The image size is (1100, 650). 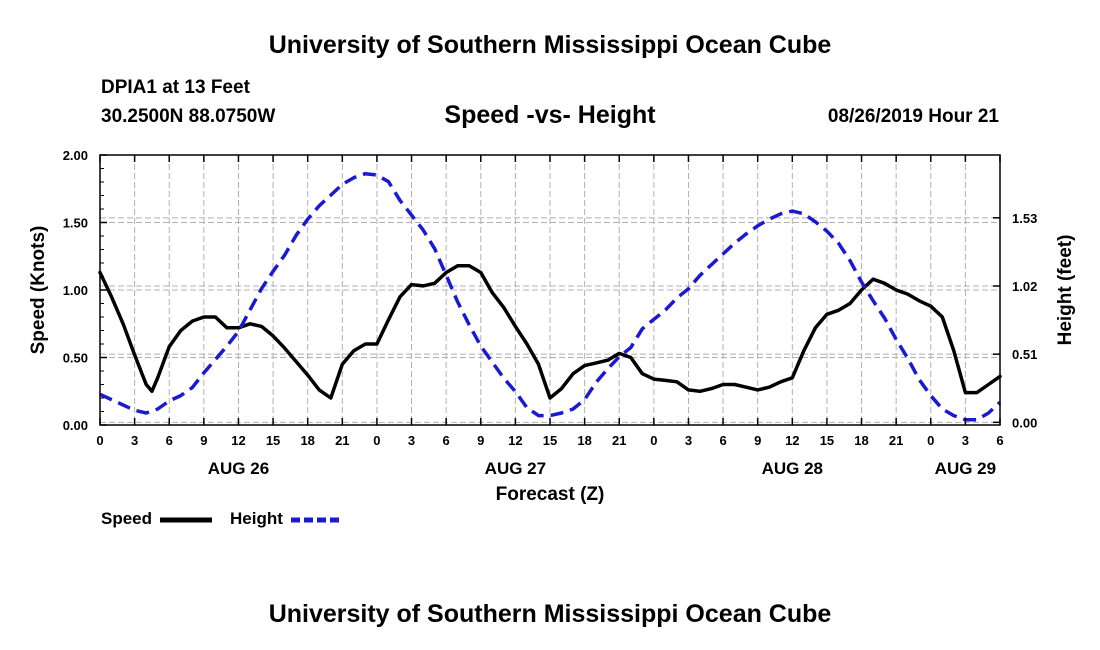 I want to click on y2-tick-label: 1.53, so click(x=1024, y=218).